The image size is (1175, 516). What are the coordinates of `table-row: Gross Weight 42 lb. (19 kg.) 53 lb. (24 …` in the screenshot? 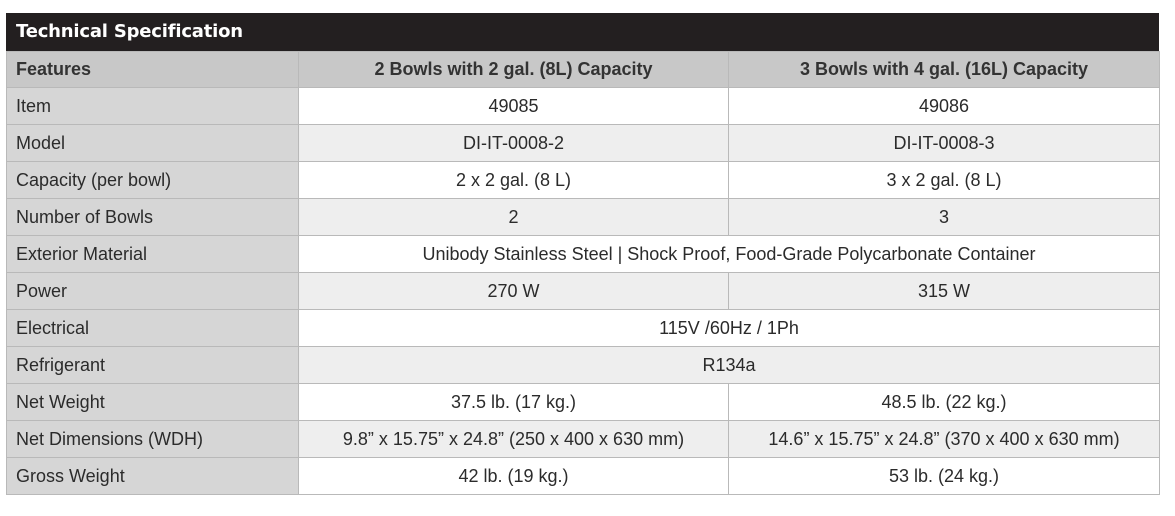 It's located at (583, 476).